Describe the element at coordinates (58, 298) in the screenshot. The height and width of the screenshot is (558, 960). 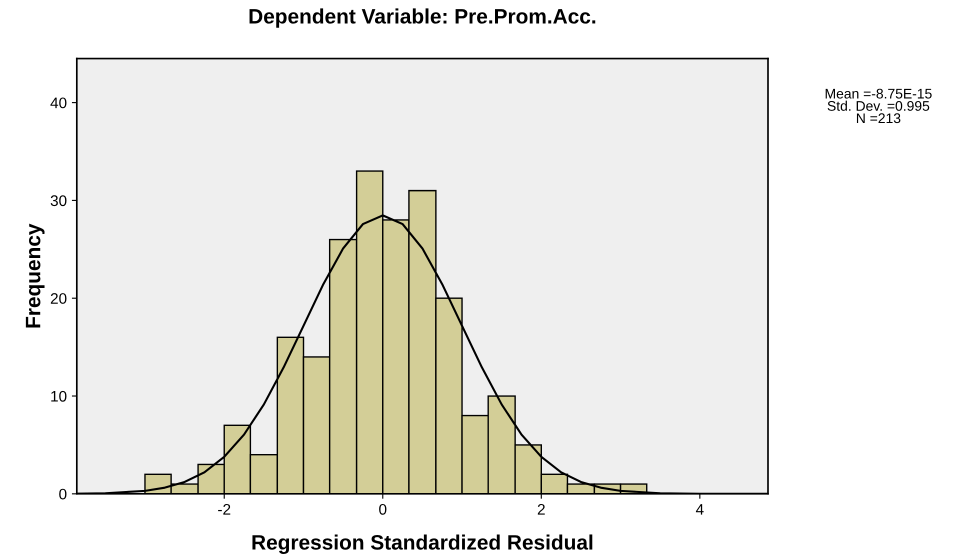
I see `y-tick-label: 20` at that location.